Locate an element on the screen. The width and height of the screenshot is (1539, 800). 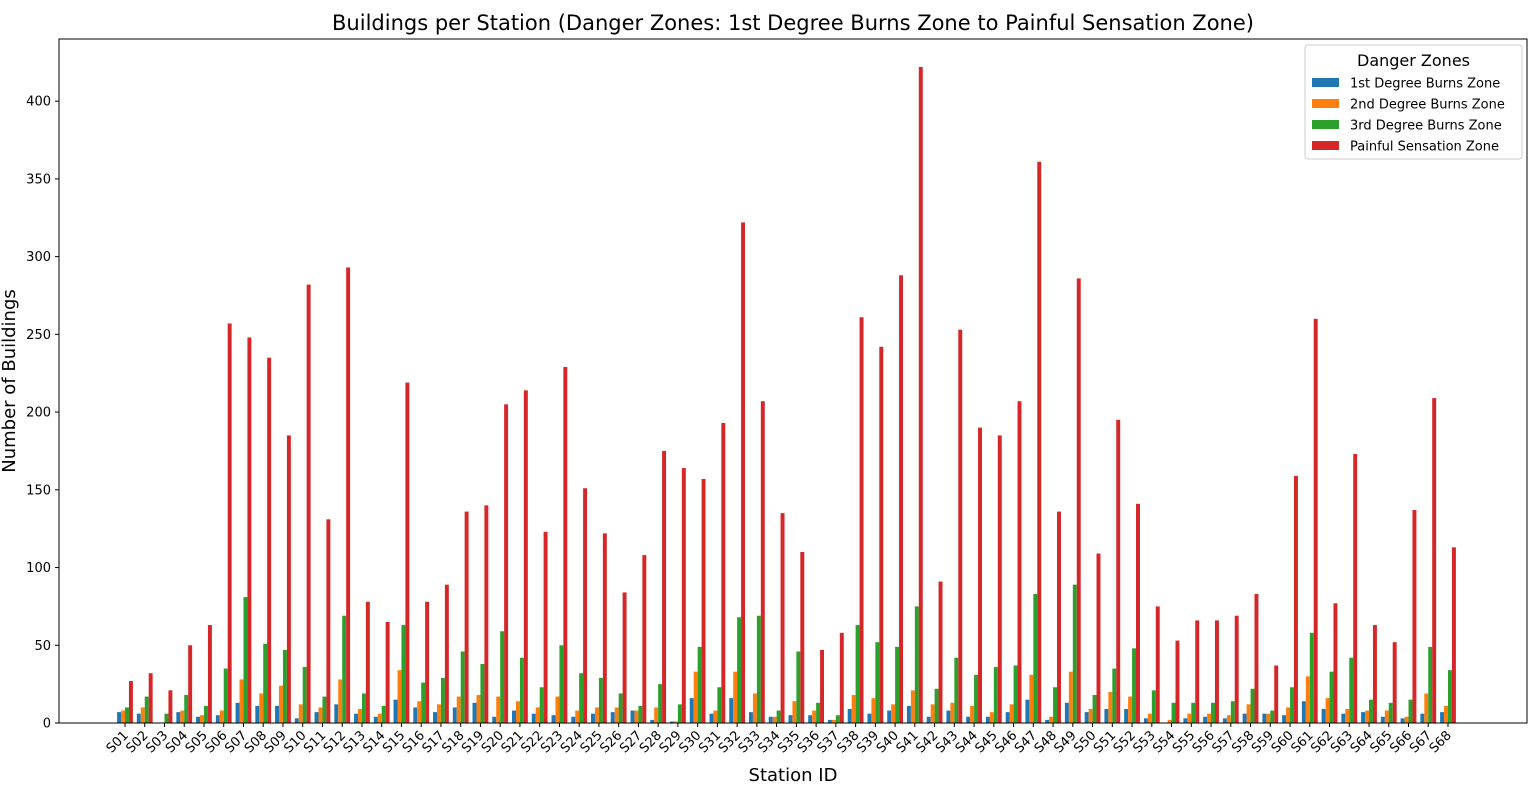
y-axis: 0 50 100 150 200 250 300 350 400 is located at coordinates (42, 413).